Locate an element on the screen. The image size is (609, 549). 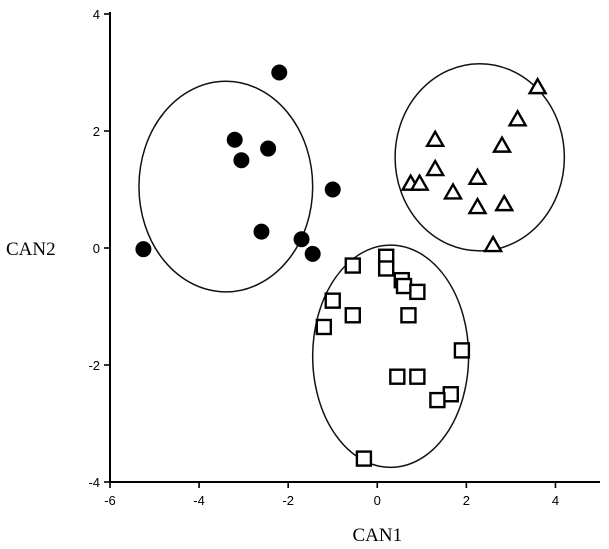
y-tick-label: 2 is located at coordinates (96, 131).